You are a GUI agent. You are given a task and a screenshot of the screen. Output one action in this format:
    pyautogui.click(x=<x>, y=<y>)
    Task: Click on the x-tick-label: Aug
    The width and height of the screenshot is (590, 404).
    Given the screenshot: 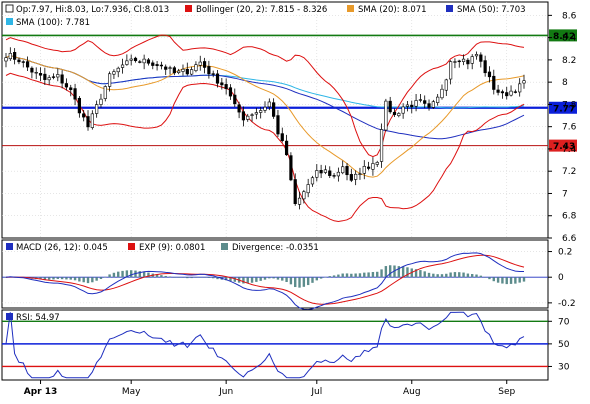 What is the action you would take?
    pyautogui.click(x=412, y=392)
    